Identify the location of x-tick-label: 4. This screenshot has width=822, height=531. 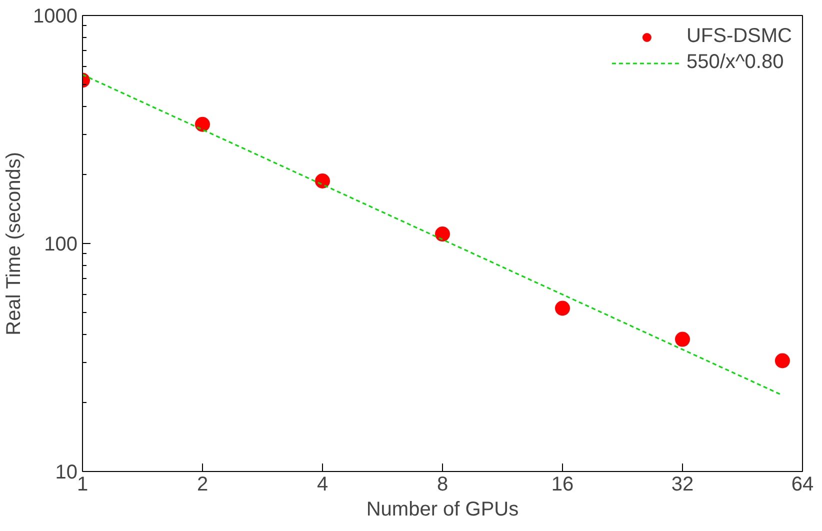
(322, 485).